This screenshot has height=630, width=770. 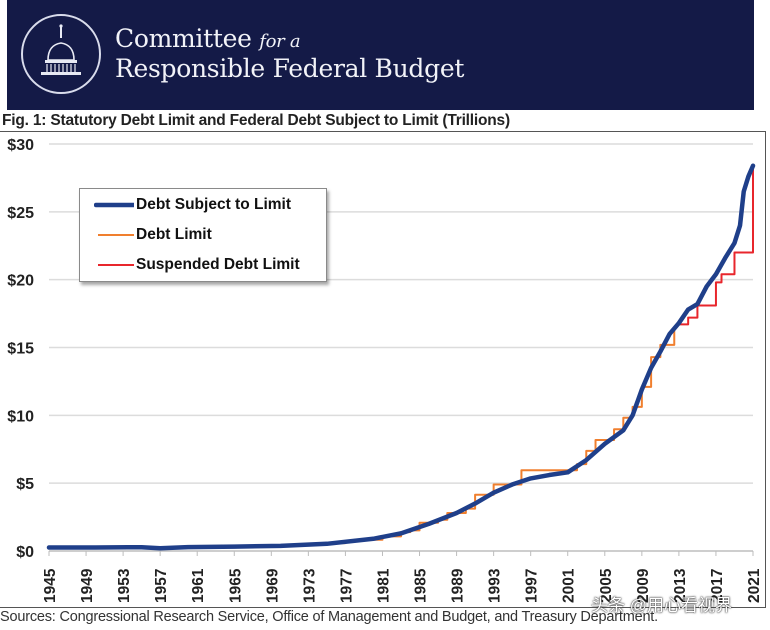 I want to click on legend-swatch-debt-subject, so click(x=114, y=205).